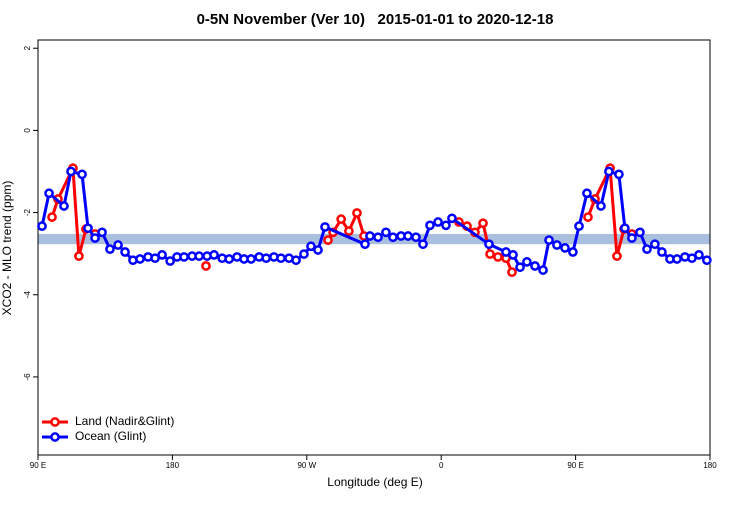 The image size is (750, 505). Describe the element at coordinates (110, 436) in the screenshot. I see `legend-label: Ocean (Glint)` at that location.